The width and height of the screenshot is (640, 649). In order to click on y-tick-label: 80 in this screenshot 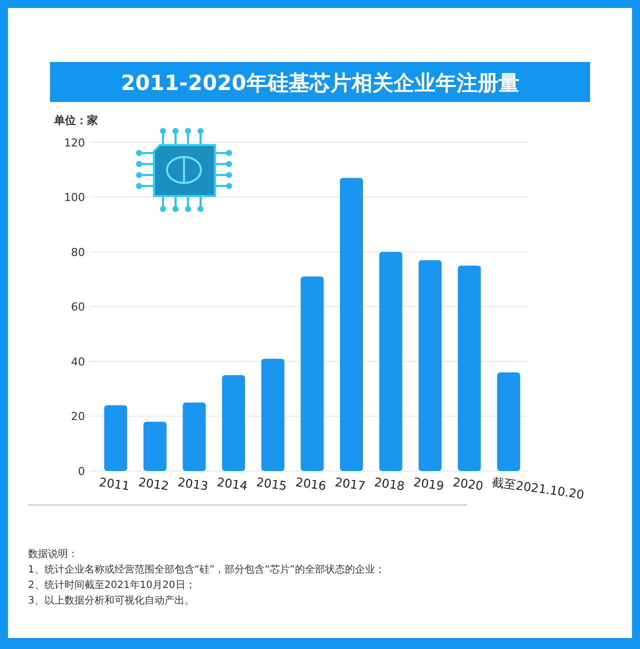, I will do `click(78, 252)`.